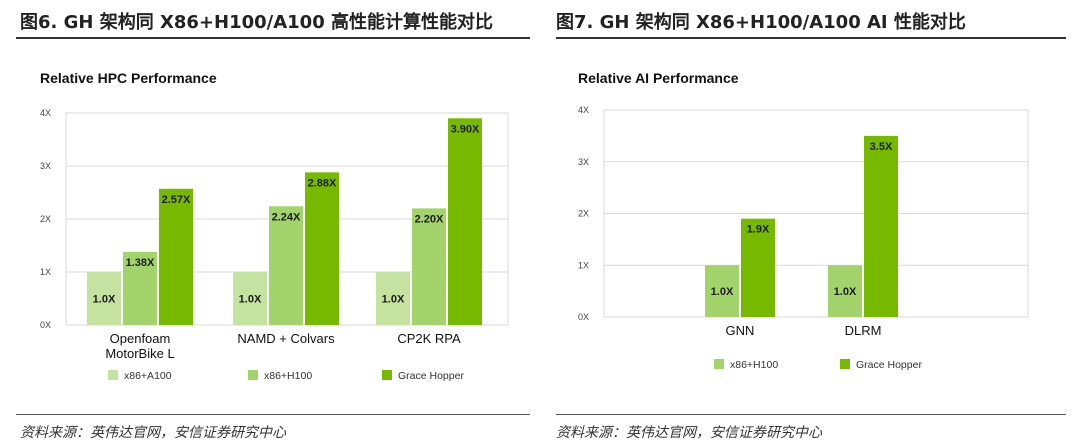  Describe the element at coordinates (322, 248) in the screenshot. I see `bar-grace-hopper-namd-colvars` at that location.